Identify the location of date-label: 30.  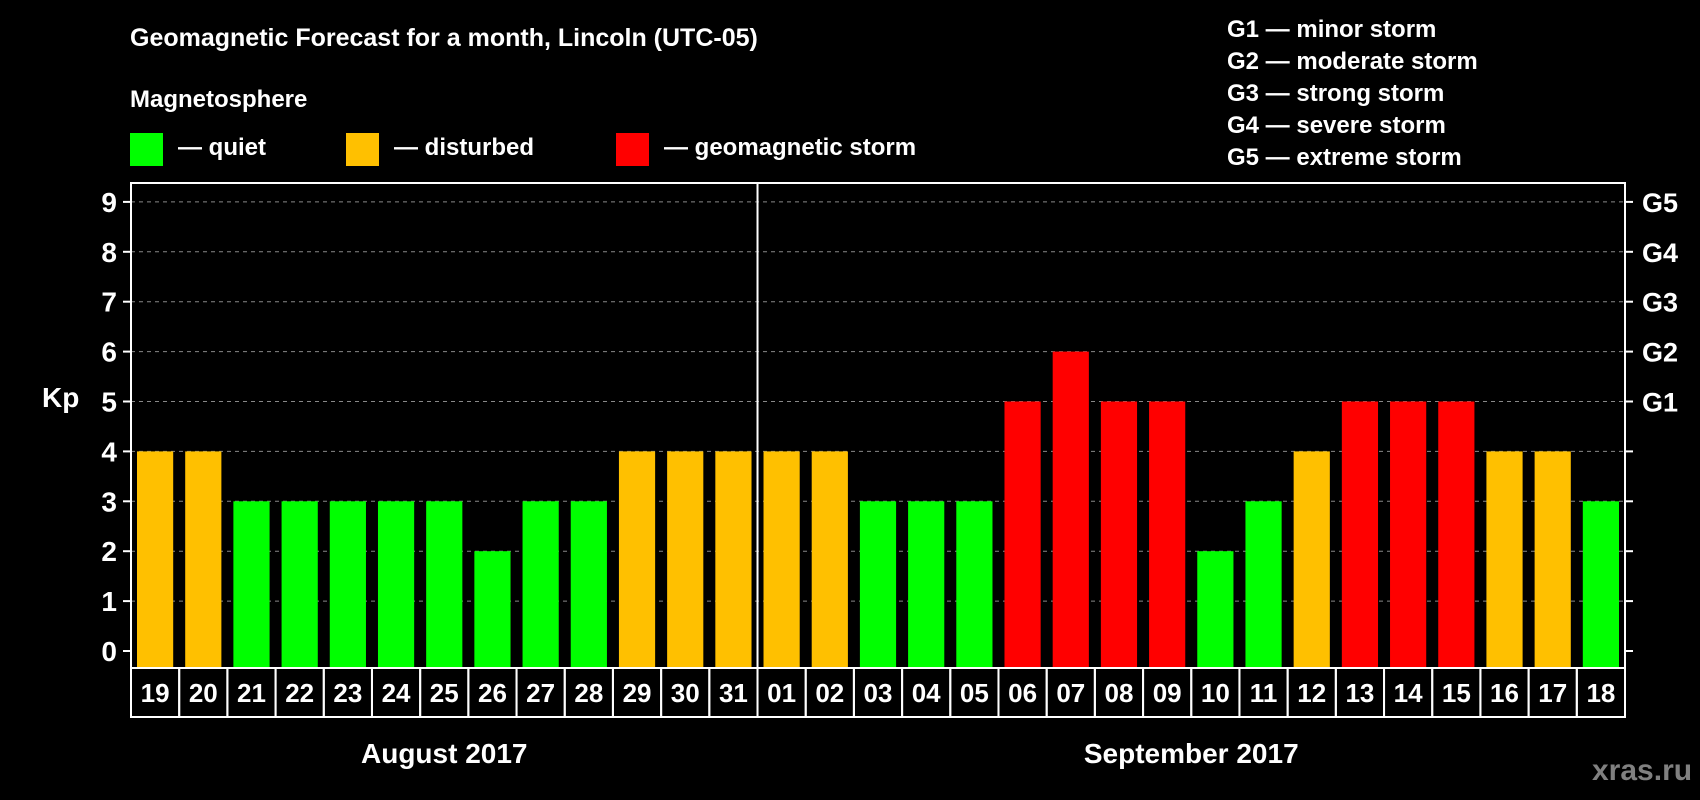
(685, 693).